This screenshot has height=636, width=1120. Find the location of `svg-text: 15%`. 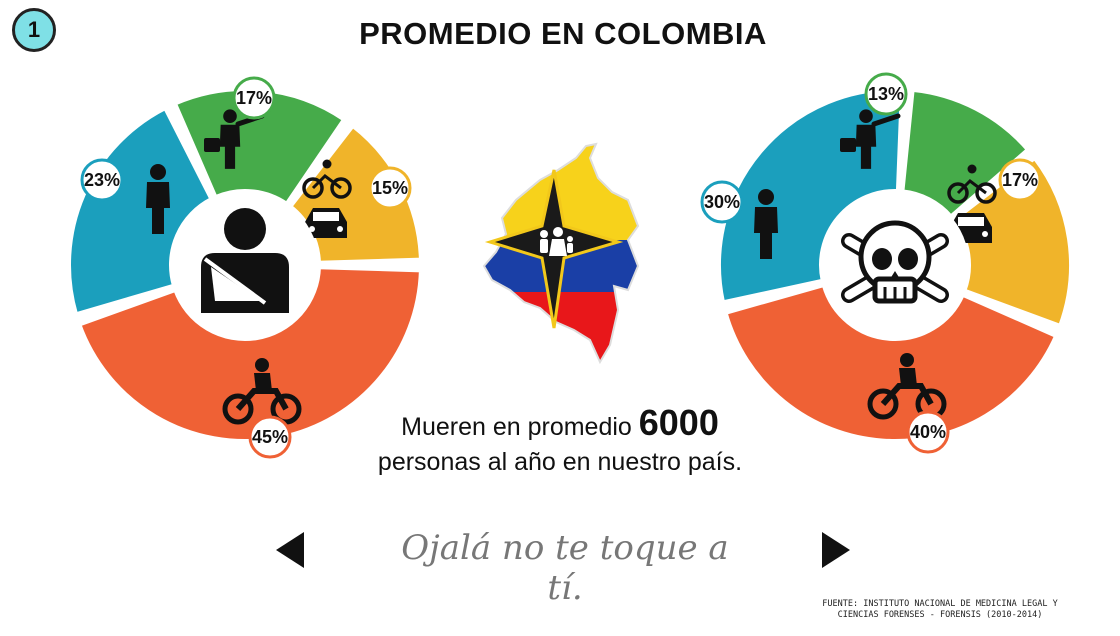

svg-text: 15% is located at coordinates (390, 188).